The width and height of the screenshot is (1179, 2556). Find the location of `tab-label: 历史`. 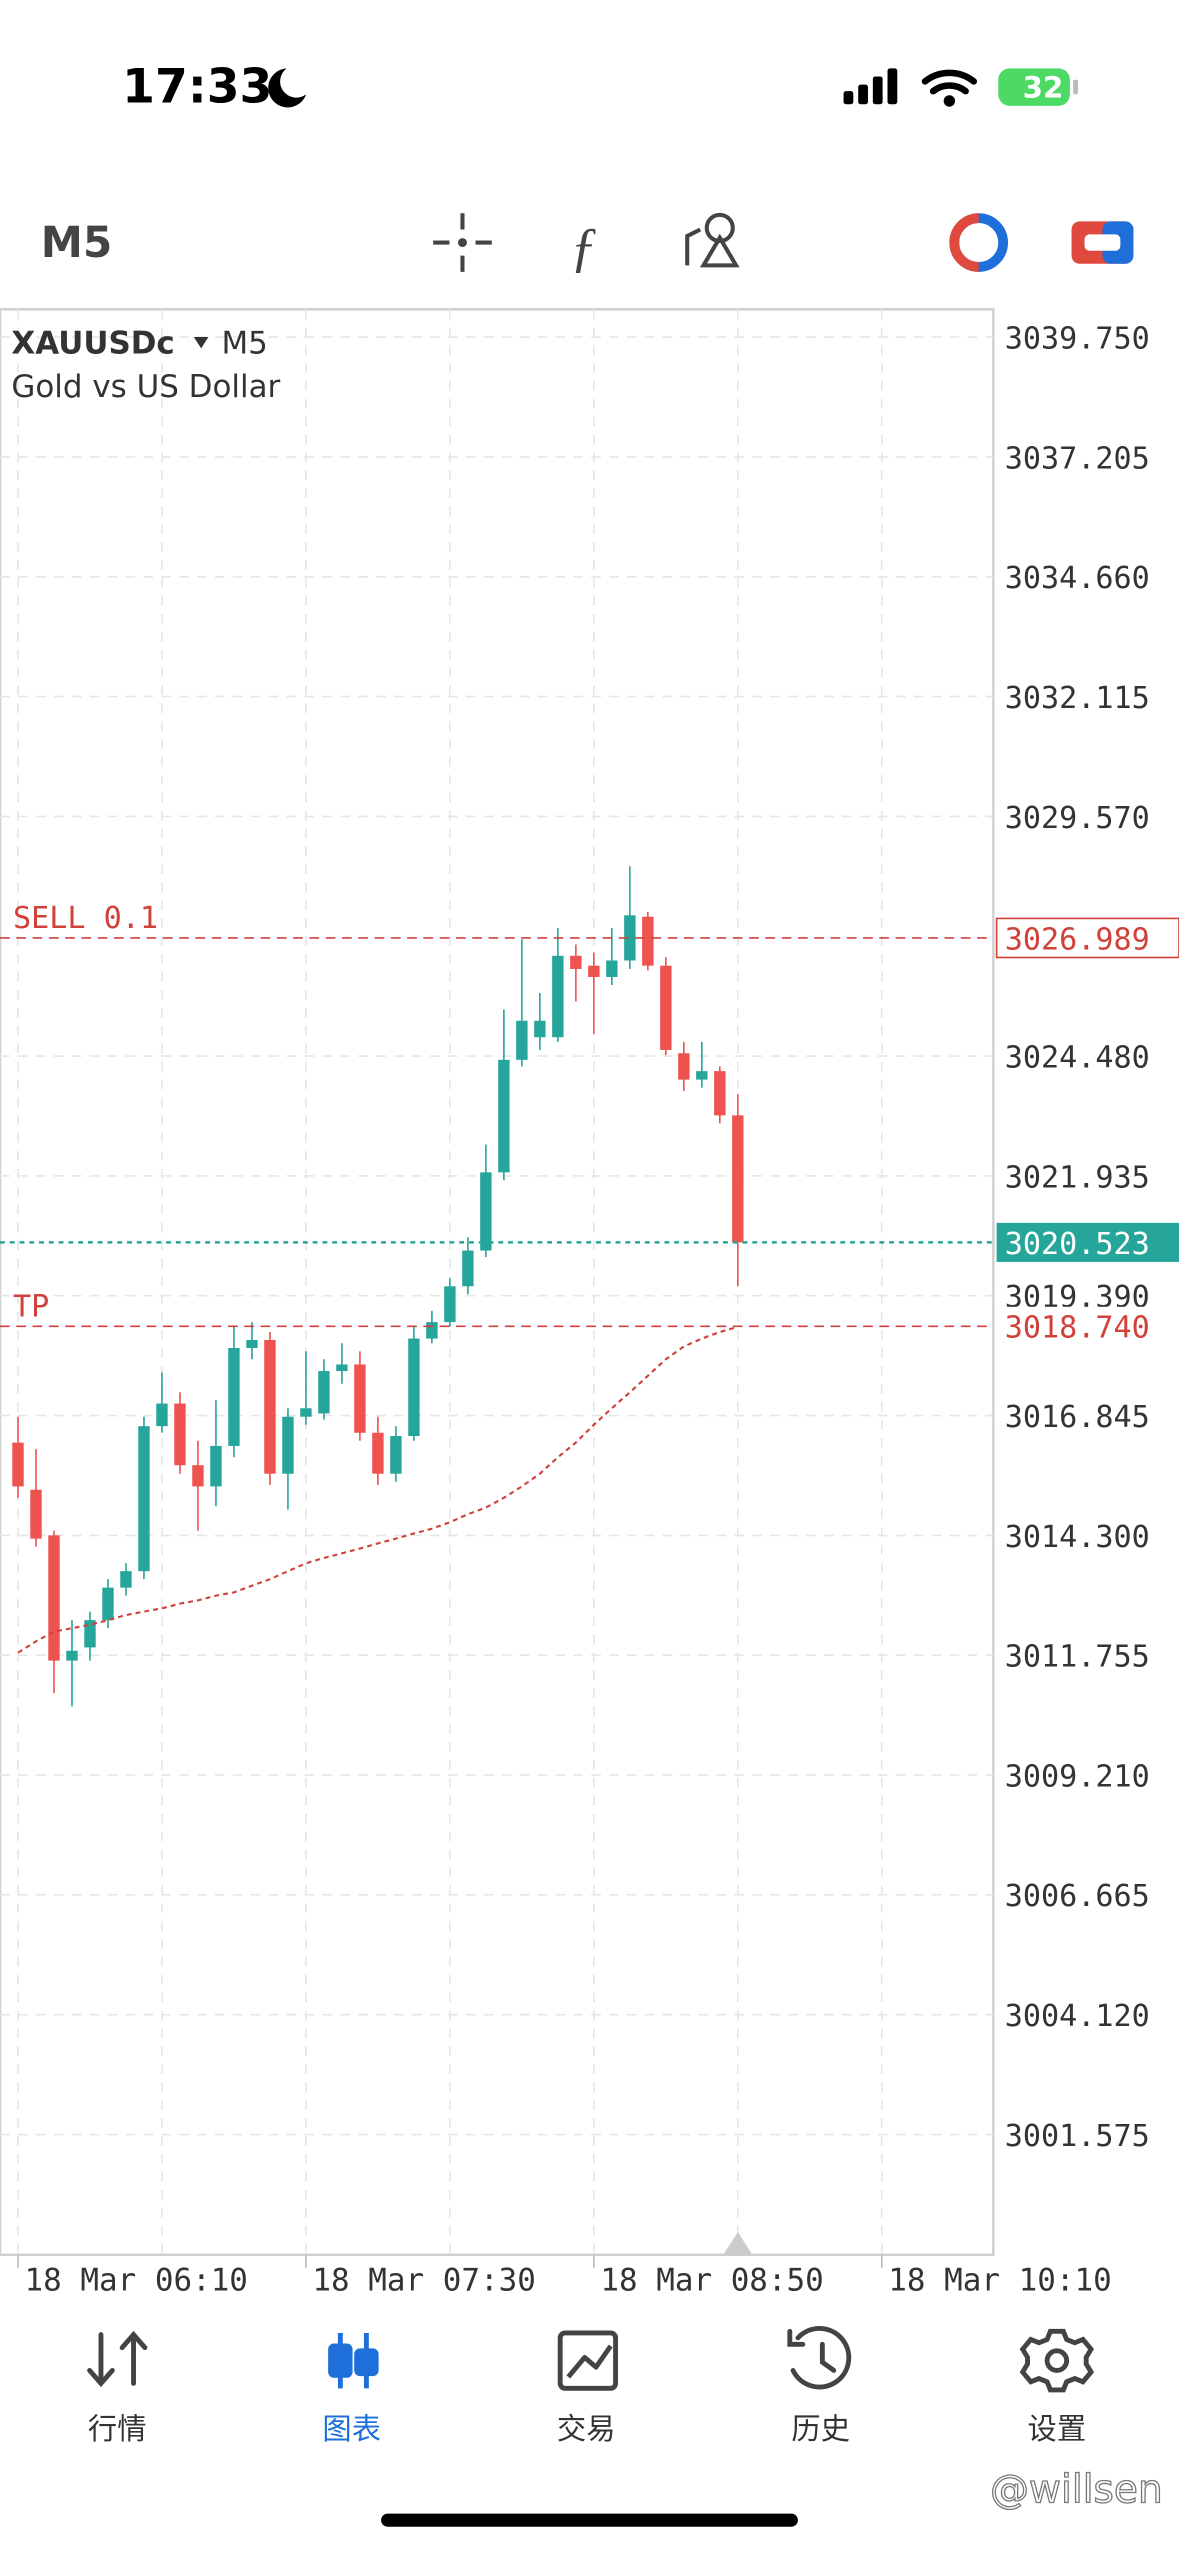

tab-label: 历史 is located at coordinates (820, 2429).